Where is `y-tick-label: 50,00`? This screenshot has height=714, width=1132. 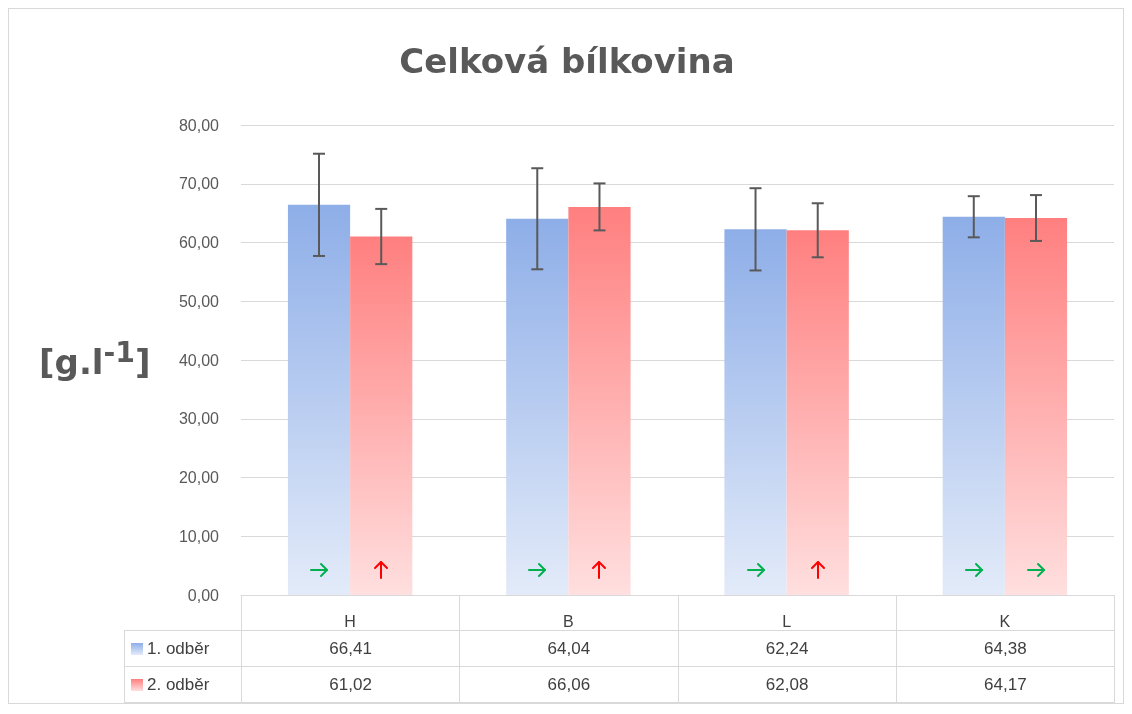
y-tick-label: 50,00 is located at coordinates (199, 301).